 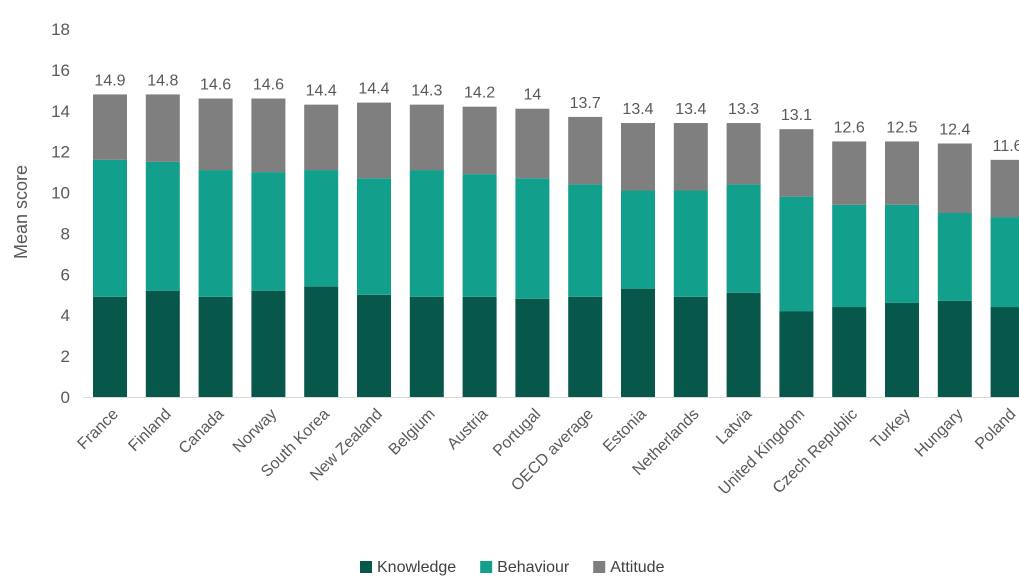 I want to click on y-tick-label: 8, so click(x=65, y=233).